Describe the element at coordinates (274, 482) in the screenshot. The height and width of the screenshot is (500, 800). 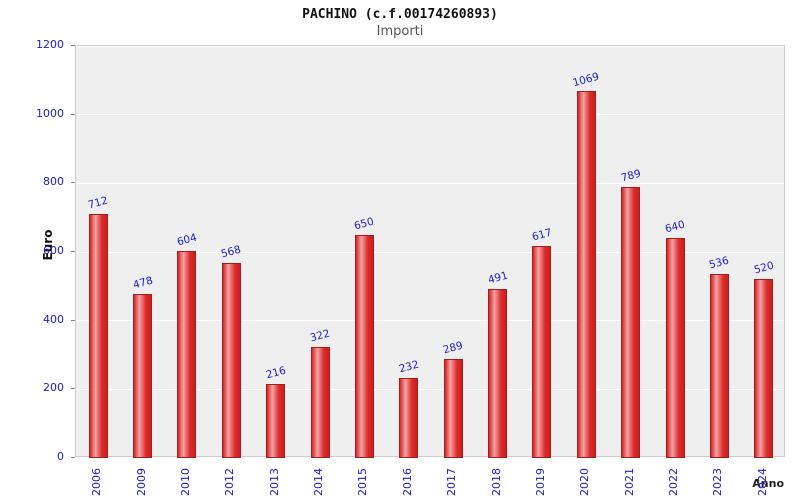
I see `x-tick-label: 2013` at that location.